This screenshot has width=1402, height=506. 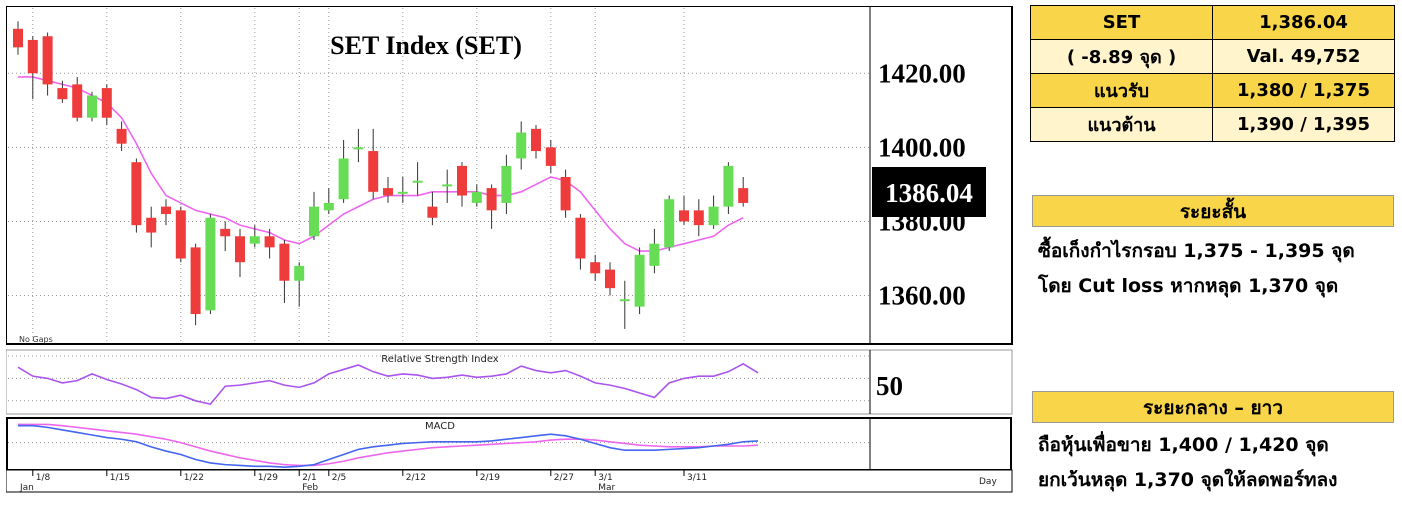 I want to click on summary-row-change: ( -8.89 จุด ) Val. 49,752, so click(x=1212, y=56).